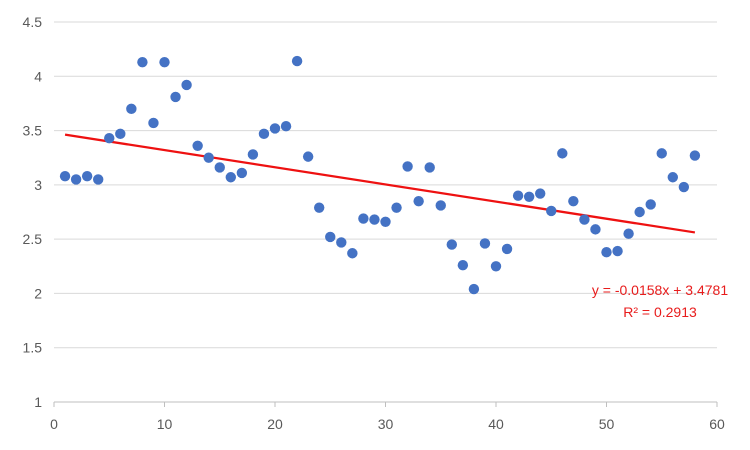 Image resolution: width=750 pixels, height=450 pixels. I want to click on x-tick-label-40: 40, so click(496, 424).